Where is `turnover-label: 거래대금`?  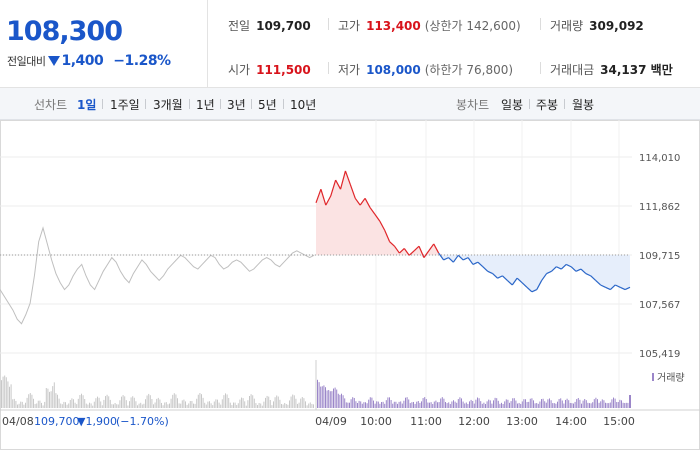 turnover-label: 거래대금 is located at coordinates (572, 70).